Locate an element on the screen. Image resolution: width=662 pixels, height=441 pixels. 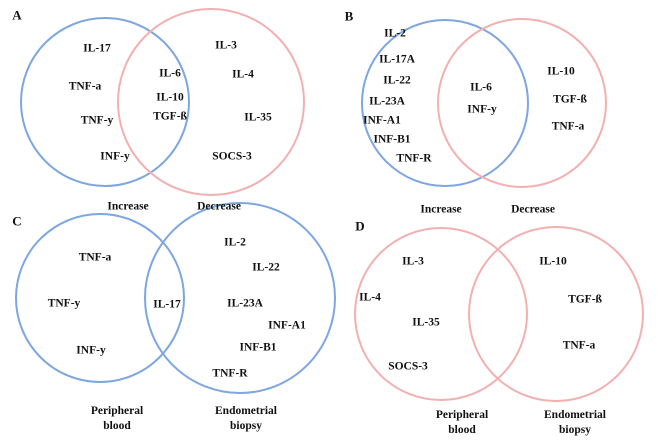
panel-a-left-circle is located at coordinates (105, 102).